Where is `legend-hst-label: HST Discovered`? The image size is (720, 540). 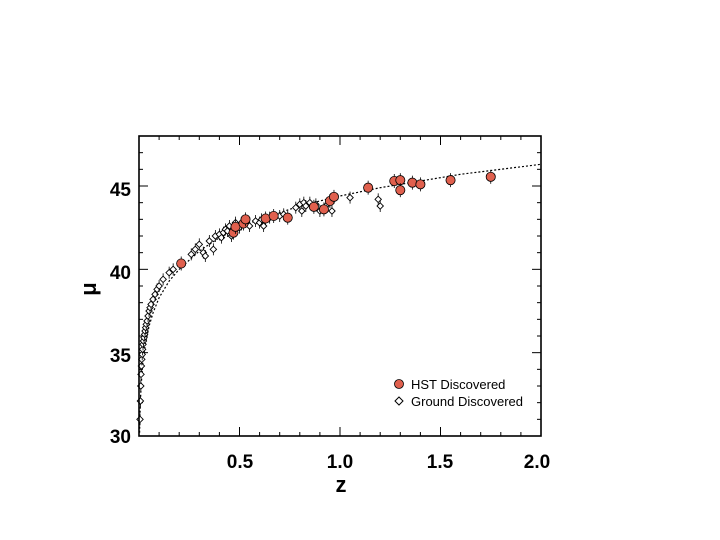 legend-hst-label: HST Discovered is located at coordinates (458, 384).